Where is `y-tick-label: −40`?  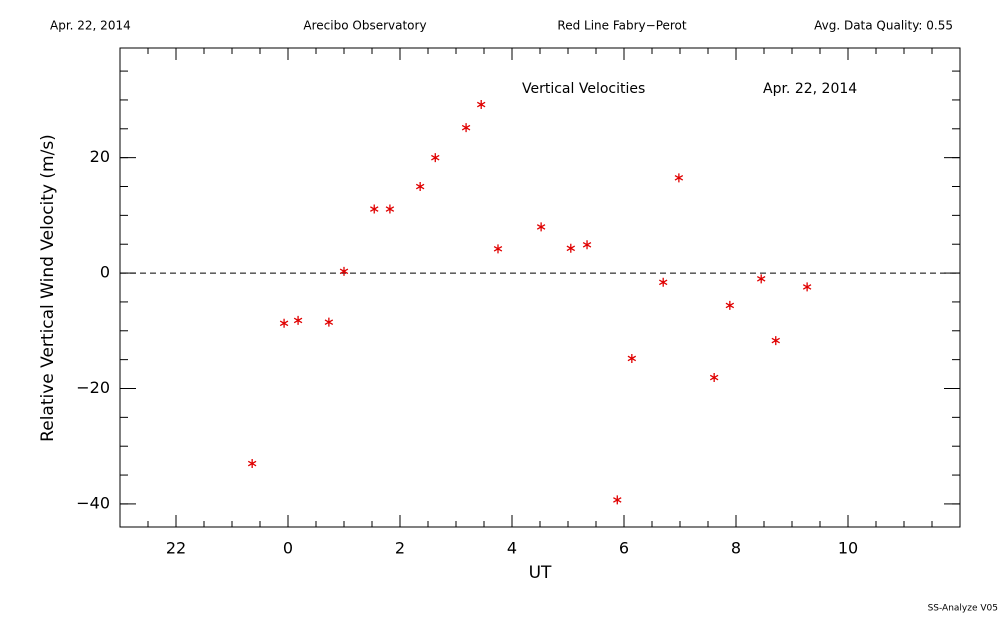 y-tick-label: −40 is located at coordinates (93, 502).